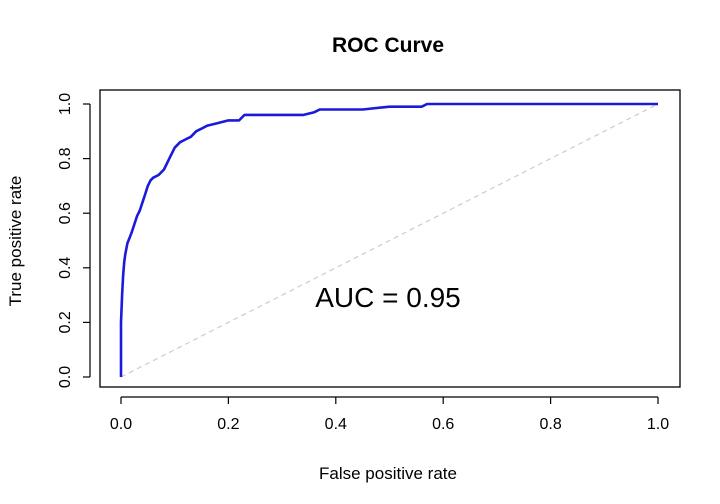 This screenshot has width=720, height=504. Describe the element at coordinates (550, 424) in the screenshot. I see `x-tick-label: 0.8` at that location.